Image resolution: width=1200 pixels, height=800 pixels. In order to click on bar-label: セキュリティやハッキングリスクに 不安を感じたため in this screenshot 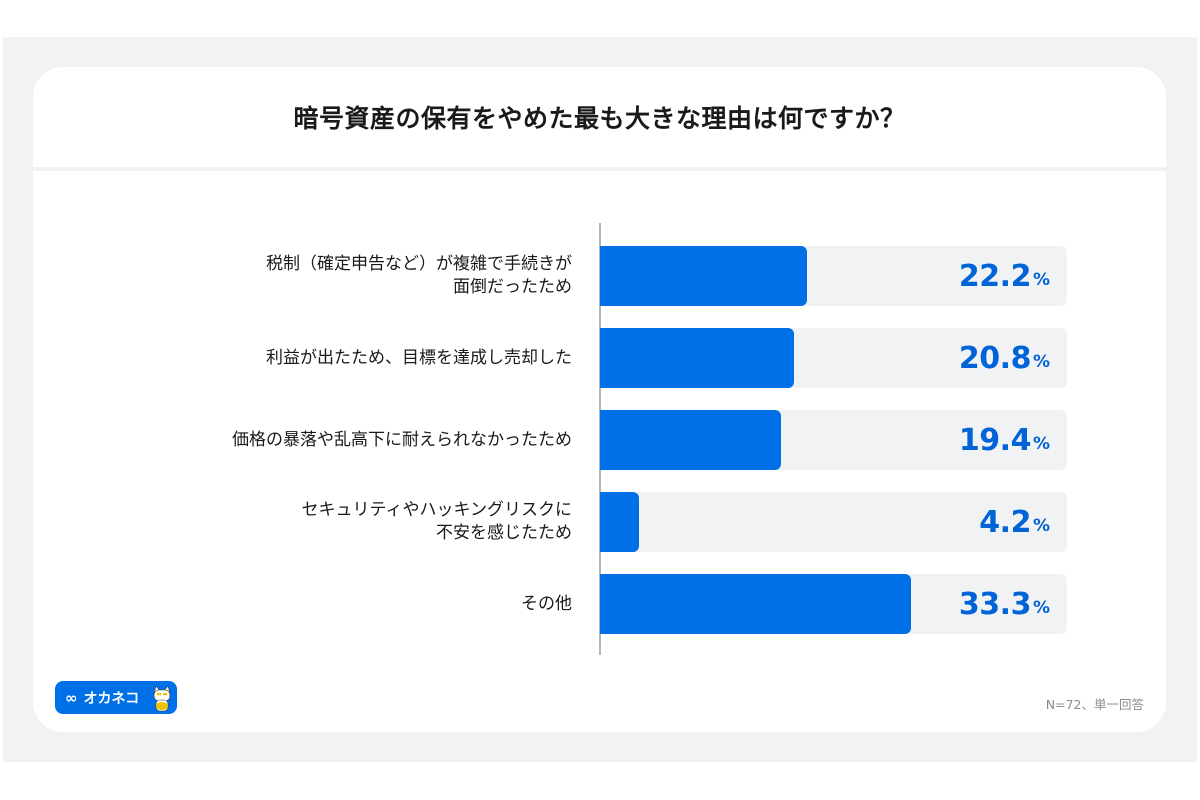, I will do `click(436, 521)`.